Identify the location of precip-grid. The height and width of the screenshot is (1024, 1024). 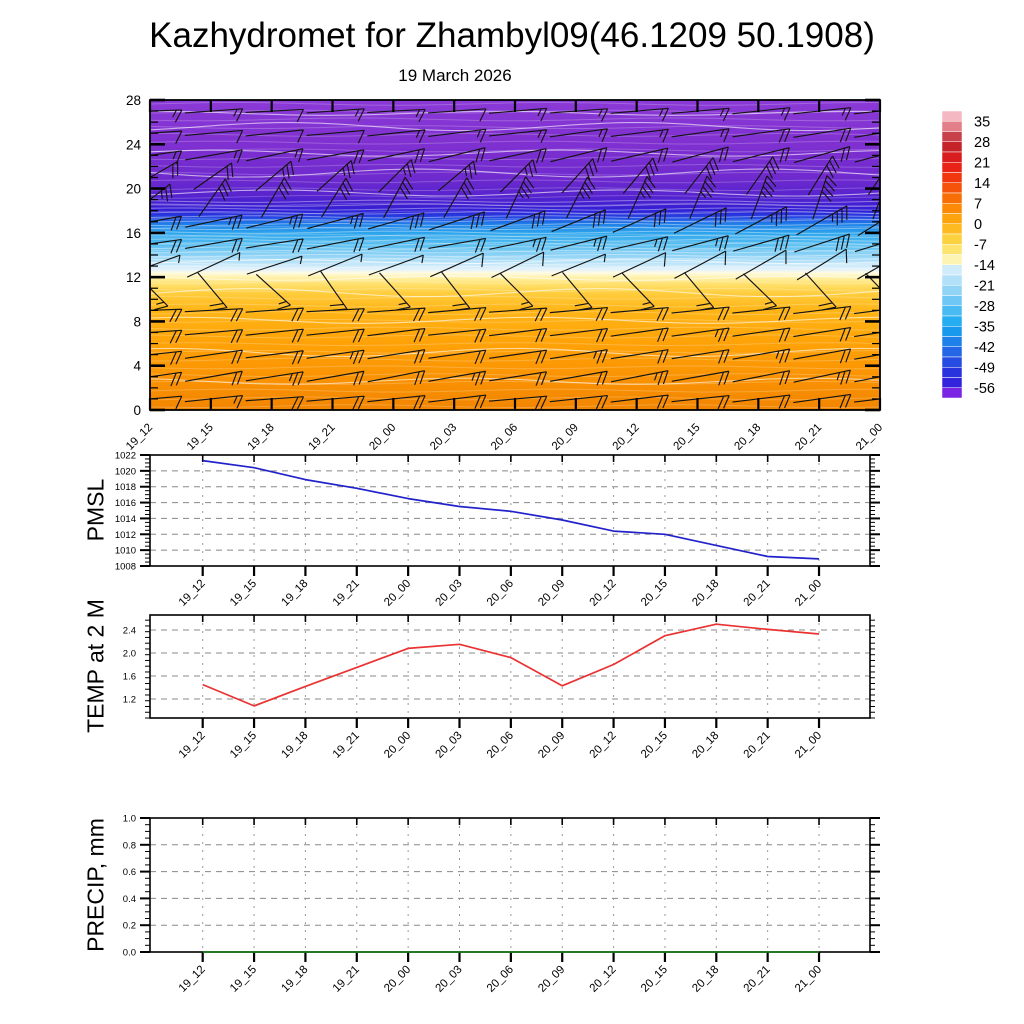
(510, 885).